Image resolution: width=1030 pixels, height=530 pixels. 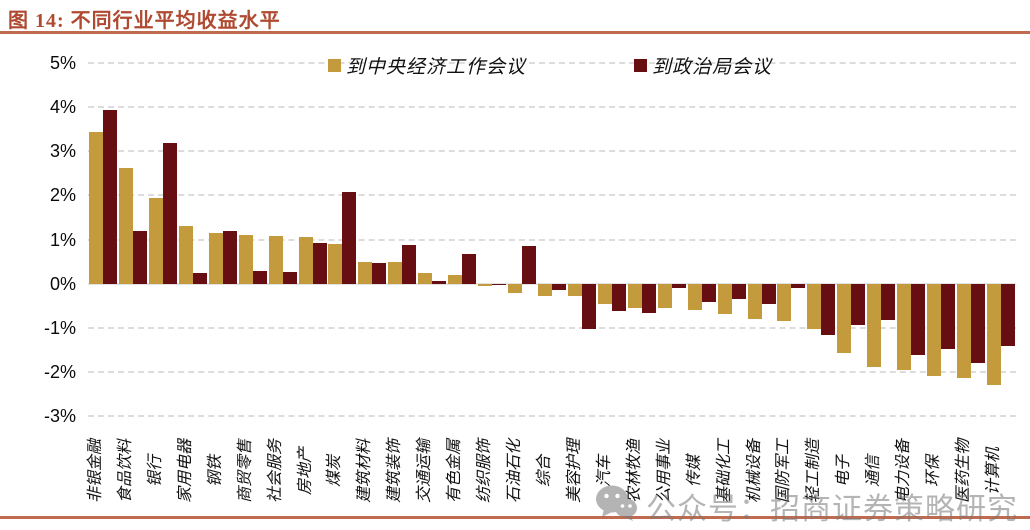 I want to click on x-axis-category-label: 环保, so click(x=934, y=471).